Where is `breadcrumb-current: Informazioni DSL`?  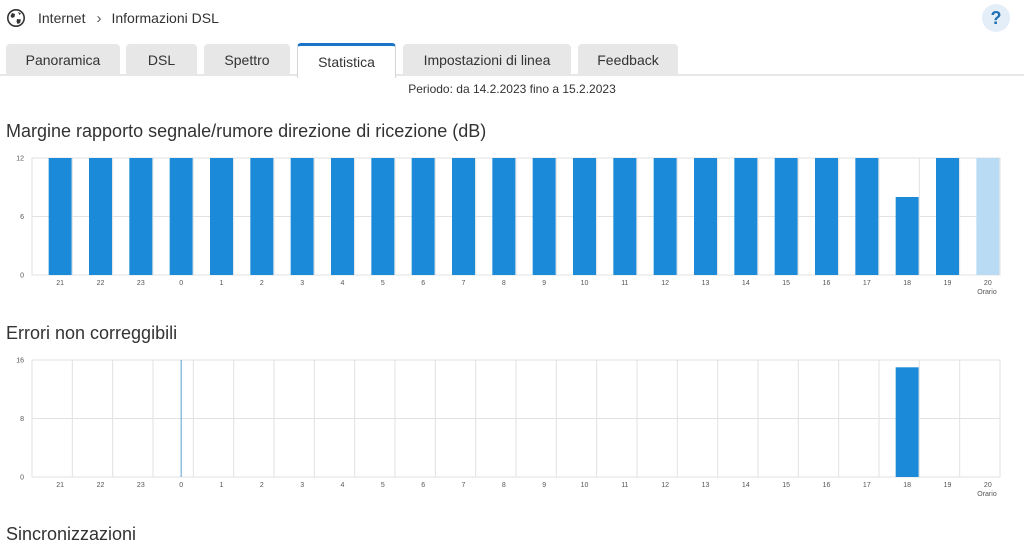
breadcrumb-current: Informazioni DSL is located at coordinates (165, 18).